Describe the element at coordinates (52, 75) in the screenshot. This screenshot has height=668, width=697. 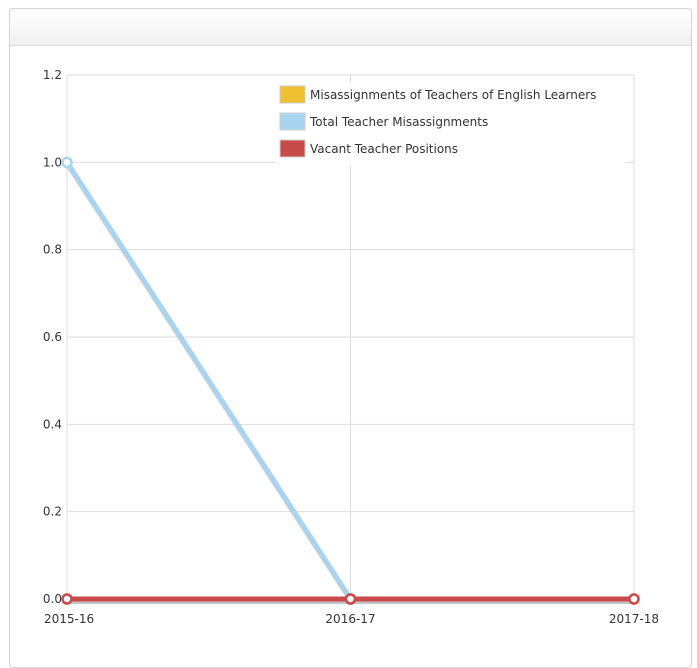
I see `y-tick-label: 1.2` at that location.